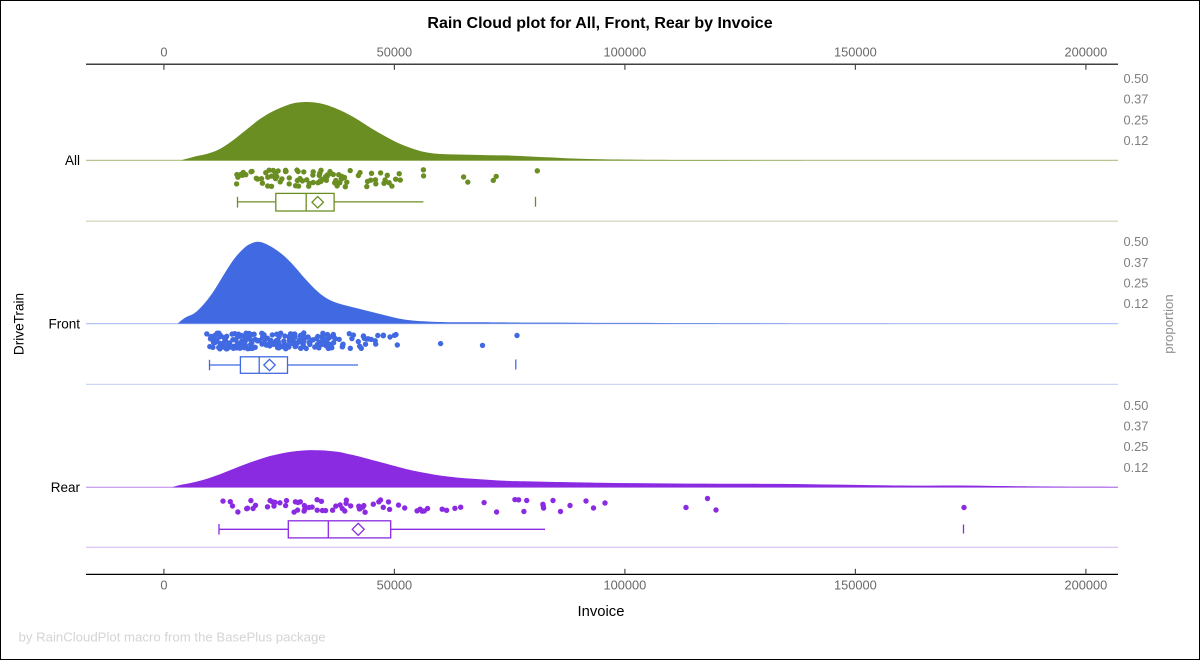 The image size is (1200, 665). What do you see at coordinates (601, 612) in the screenshot?
I see `svg-text: Invoice` at bounding box center [601, 612].